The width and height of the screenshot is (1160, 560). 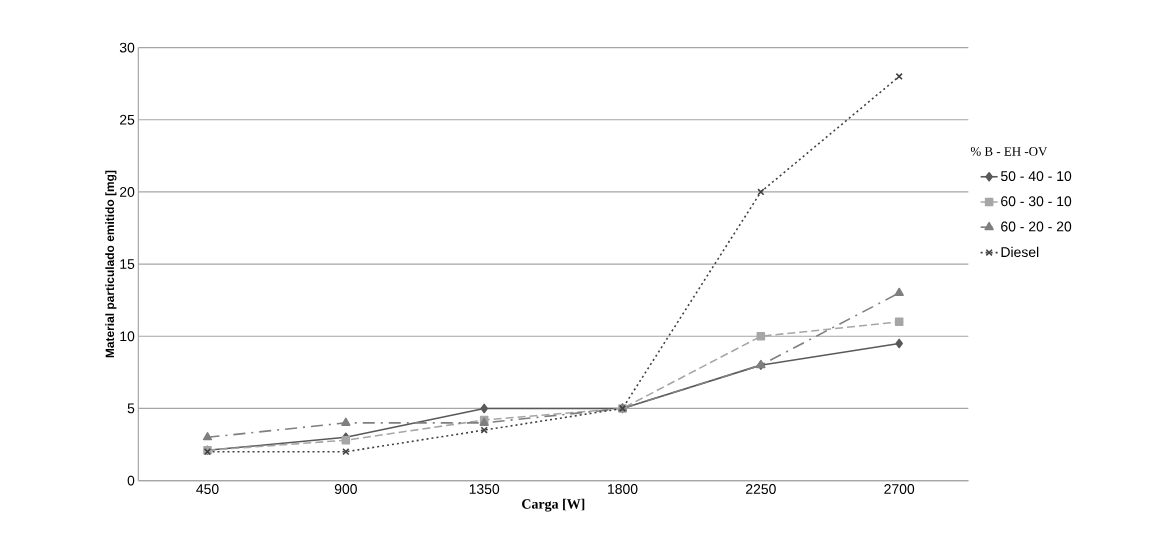 What do you see at coordinates (1009, 151) in the screenshot?
I see `legend-title: % B - EH -OV` at bounding box center [1009, 151].